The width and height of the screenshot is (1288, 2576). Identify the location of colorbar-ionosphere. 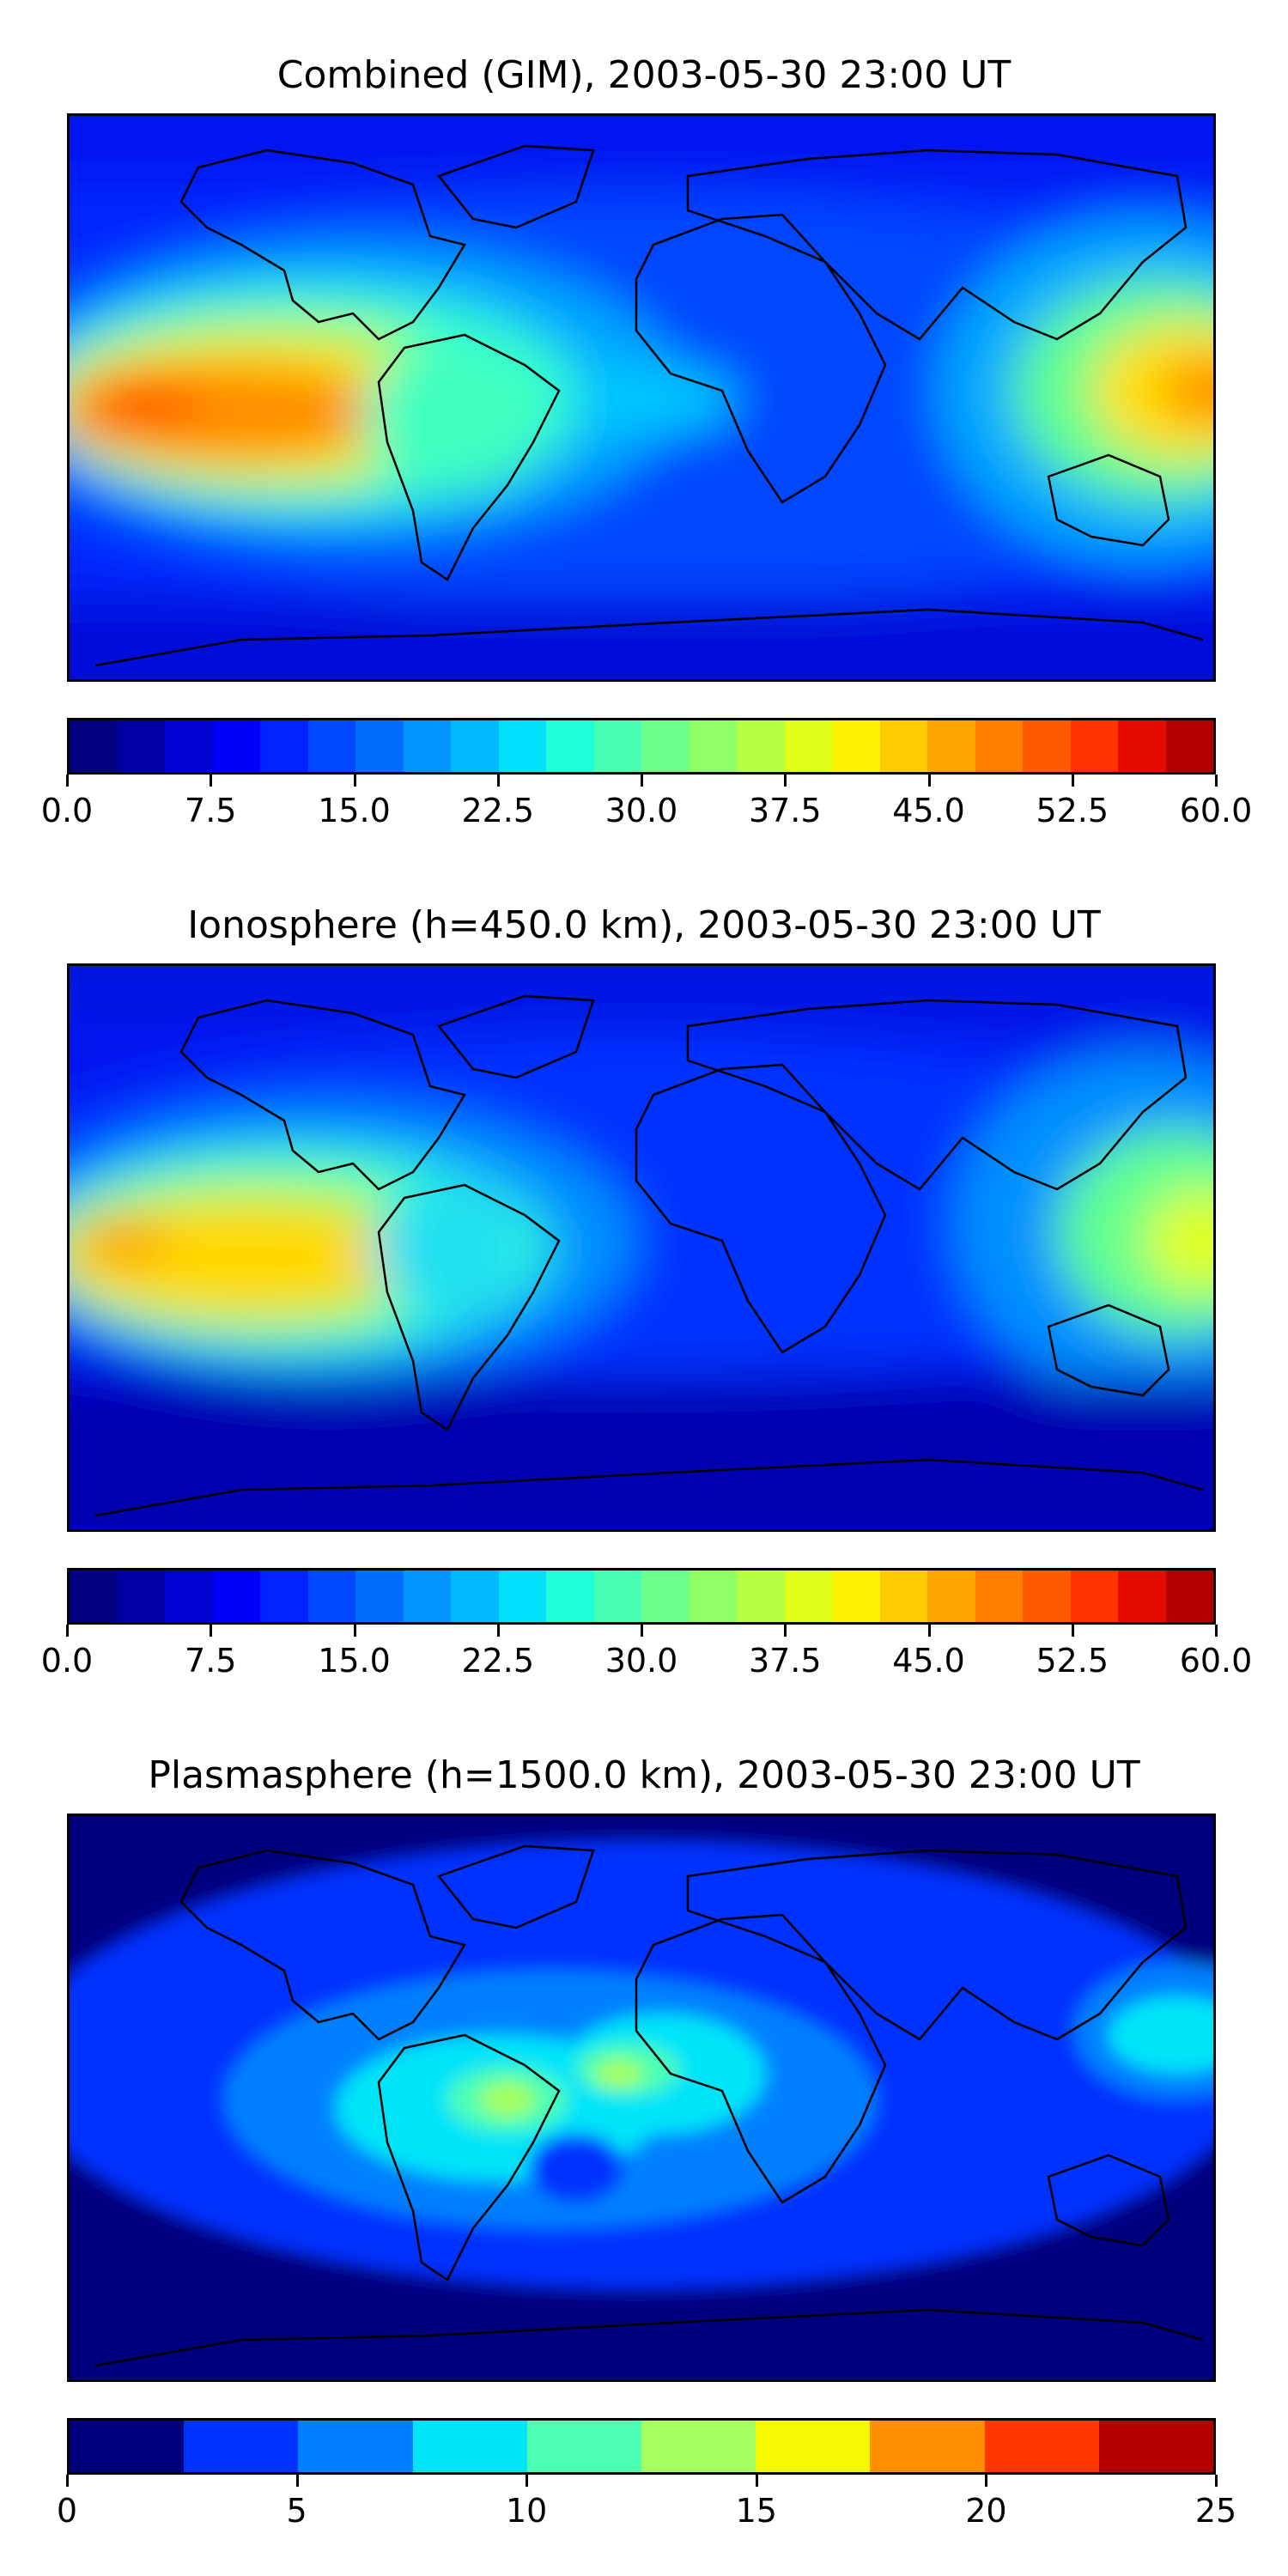
(641, 1597).